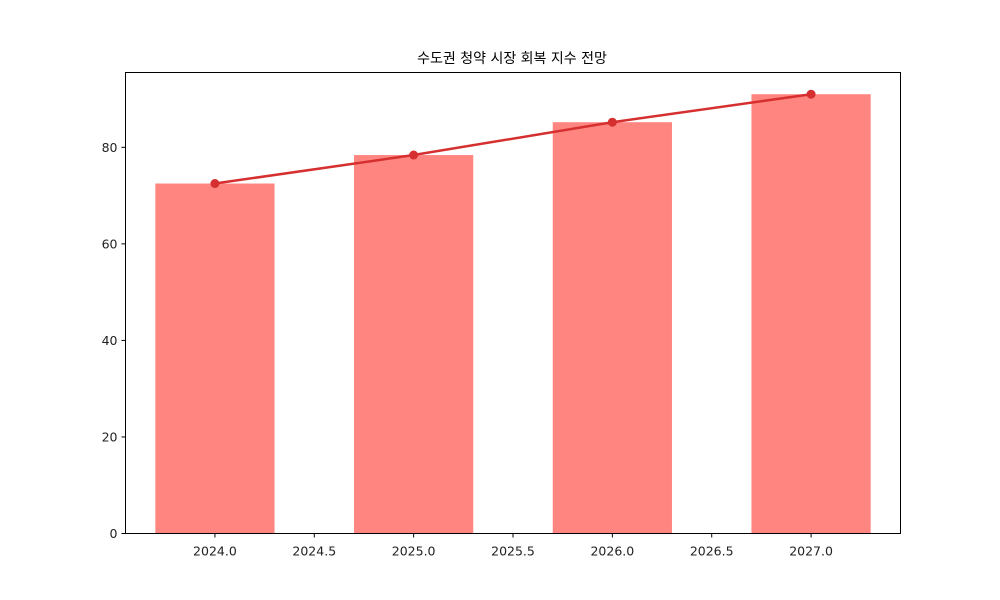 The width and height of the screenshot is (1000, 600). I want to click on y-tick-label: 60, so click(110, 243).